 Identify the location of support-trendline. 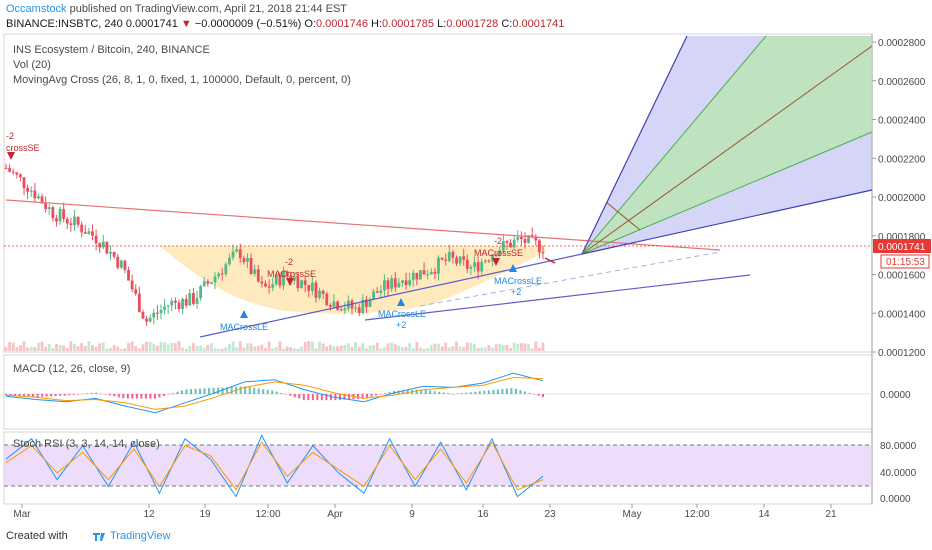
(391, 295).